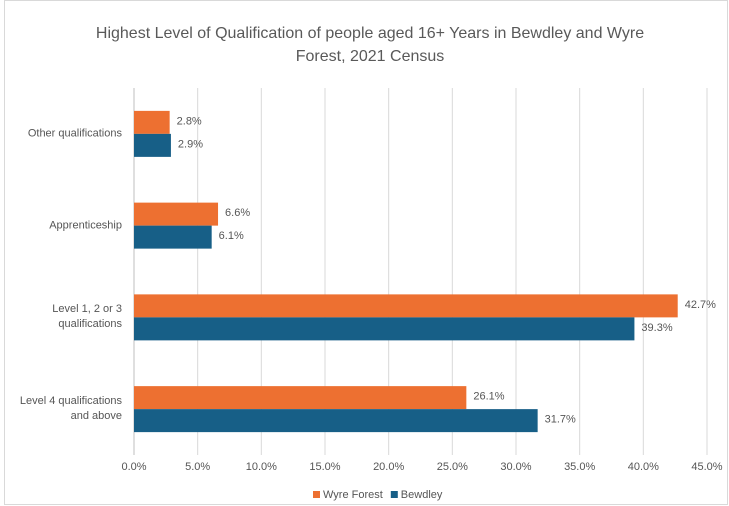 Image resolution: width=729 pixels, height=506 pixels. Describe the element at coordinates (643, 467) in the screenshot. I see `x-tick-label: 40.0%` at that location.